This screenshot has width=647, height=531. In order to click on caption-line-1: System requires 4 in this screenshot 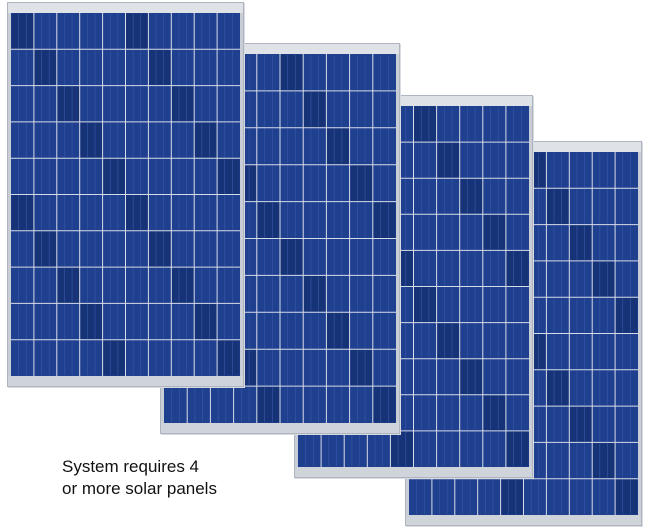, I will do `click(130, 466)`.